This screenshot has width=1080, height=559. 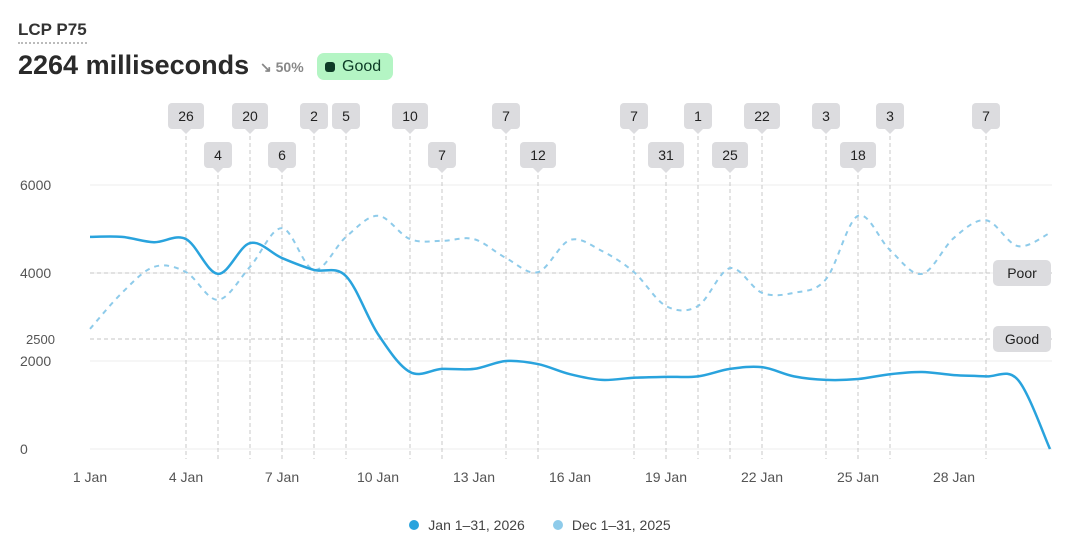 I want to click on annotation-label: 18, so click(x=858, y=155).